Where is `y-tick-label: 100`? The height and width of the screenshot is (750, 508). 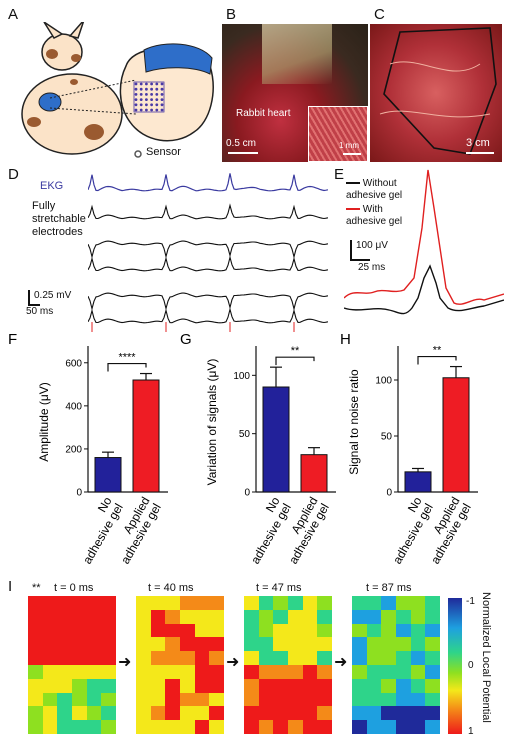
y-tick-label: 100 is located at coordinates (241, 376).